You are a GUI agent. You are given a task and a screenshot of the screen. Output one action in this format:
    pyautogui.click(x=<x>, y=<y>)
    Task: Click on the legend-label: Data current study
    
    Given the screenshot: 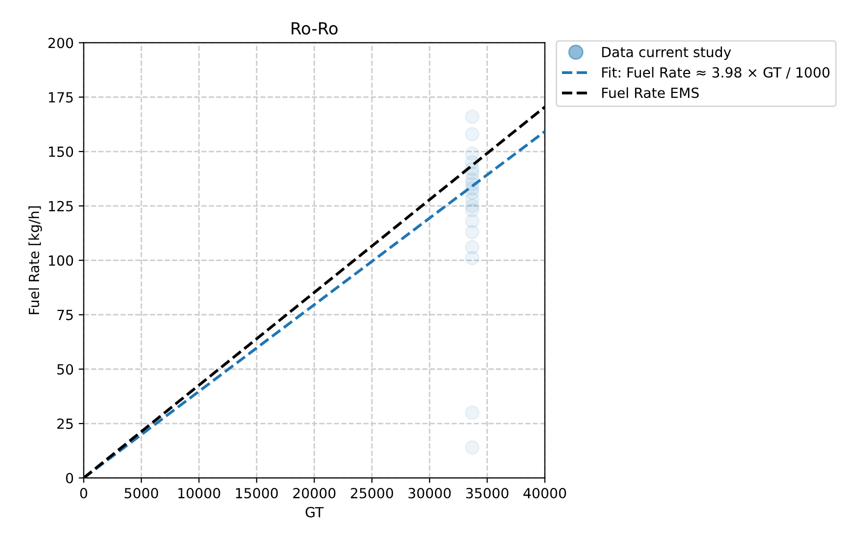 What is the action you would take?
    pyautogui.click(x=667, y=53)
    